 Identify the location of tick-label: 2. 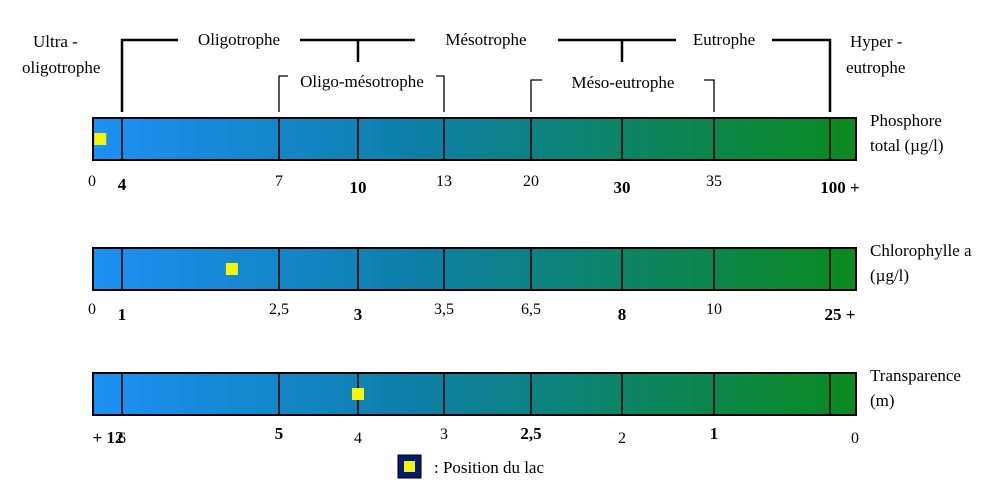
(622, 438).